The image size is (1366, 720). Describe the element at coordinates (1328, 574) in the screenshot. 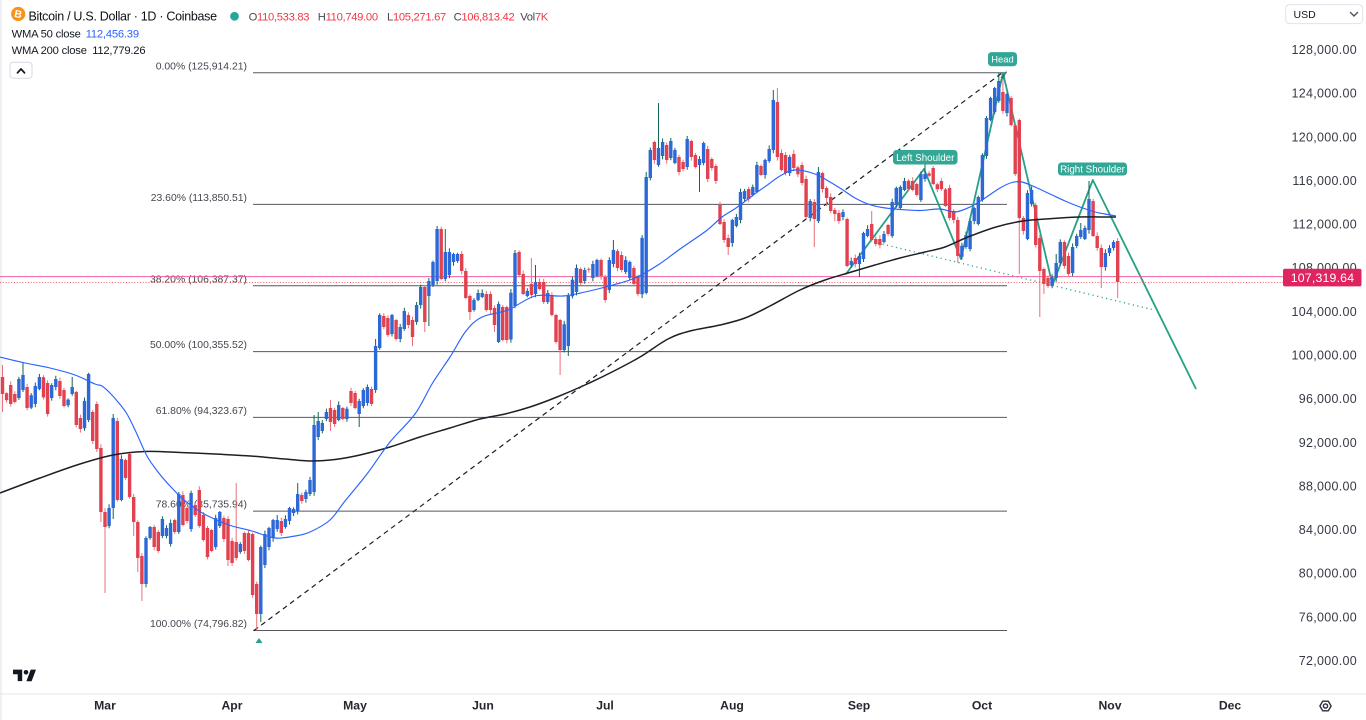

I see `svg-text: 80,000.00` at that location.